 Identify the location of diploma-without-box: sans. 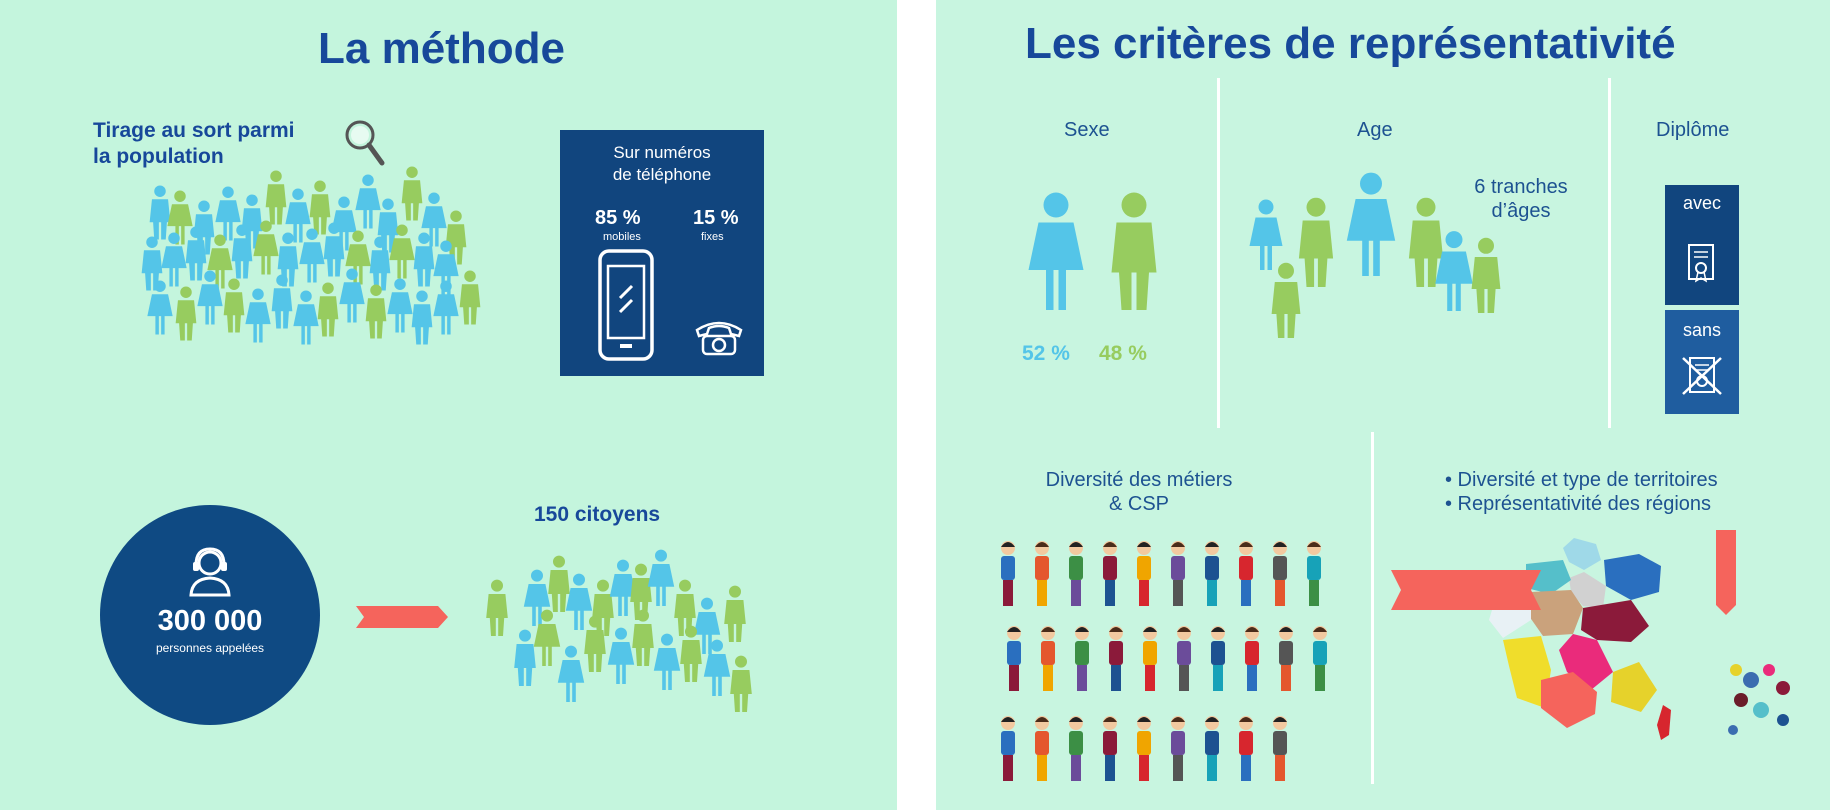
(1702, 362).